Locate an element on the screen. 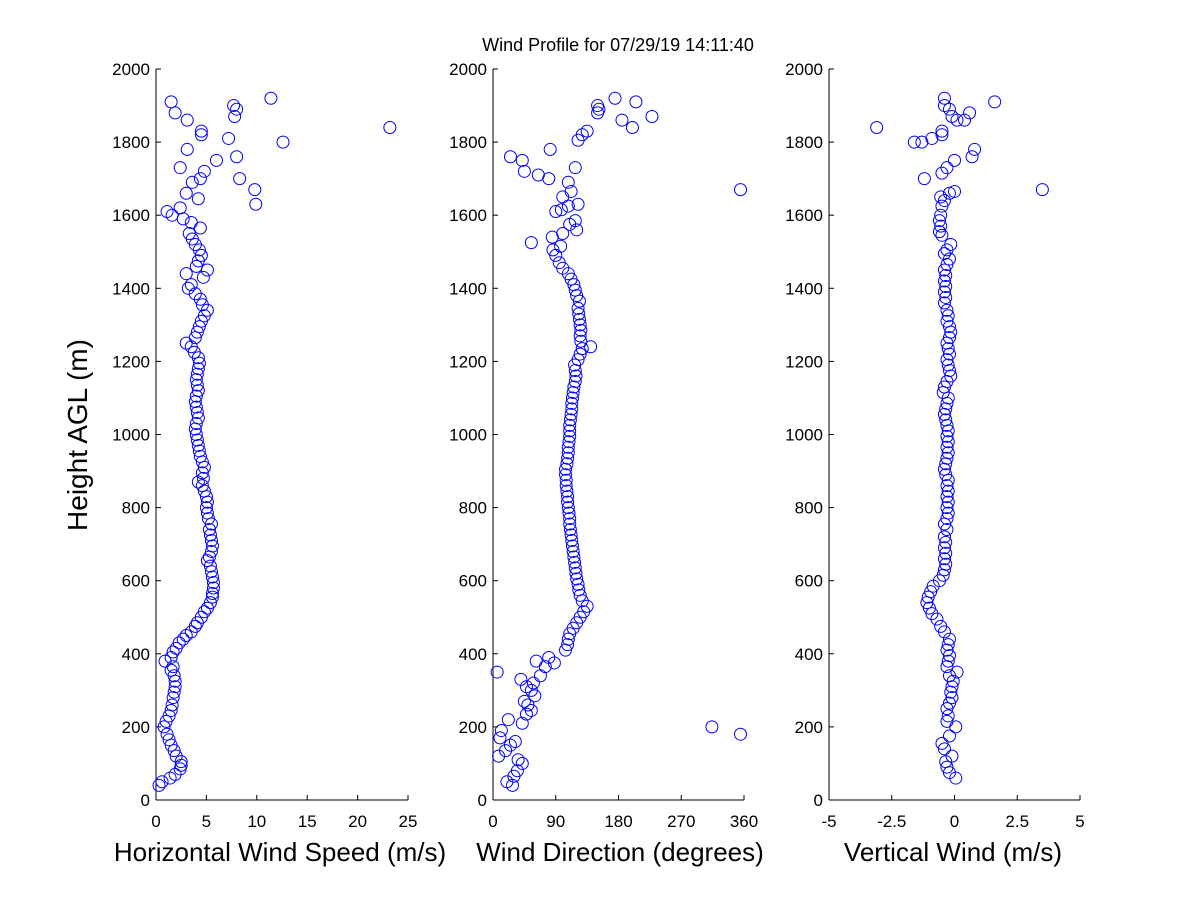 The height and width of the screenshot is (900, 1200). x-tick-label: 270 is located at coordinates (681, 821).